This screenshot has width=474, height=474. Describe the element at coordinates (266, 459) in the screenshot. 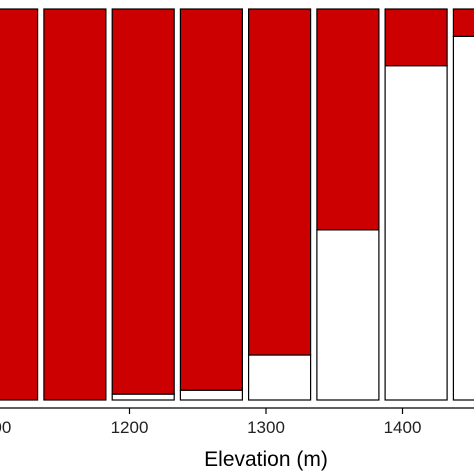

I see `x-axis-title: Elevation (m)` at that location.